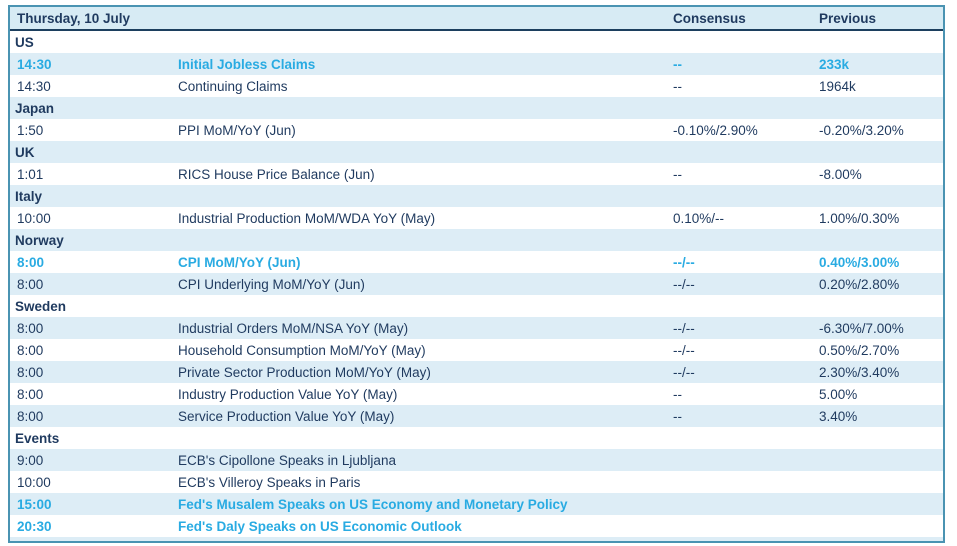 This screenshot has width=957, height=546. I want to click on table-row: 14:30 Continuing Claims -- 1964k, so click(476, 86).